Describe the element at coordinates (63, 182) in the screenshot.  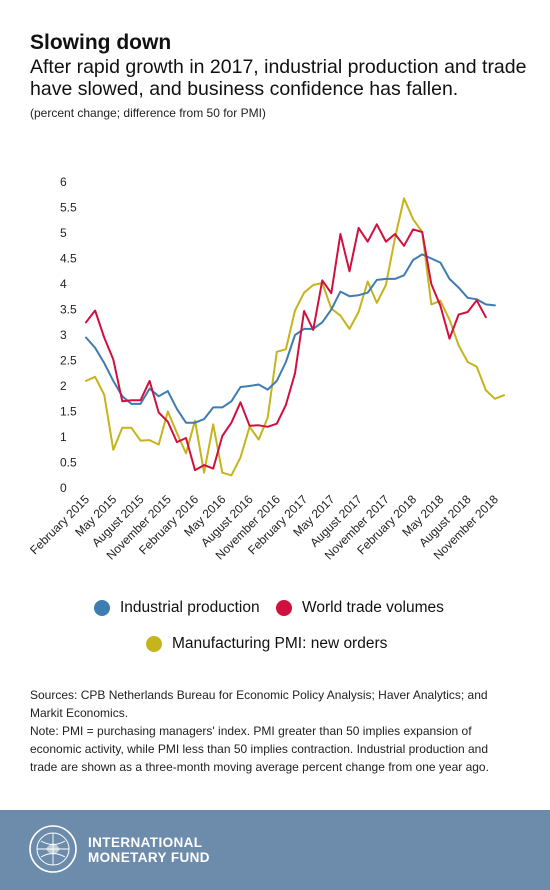
I see `y-tick-label: 6` at that location.